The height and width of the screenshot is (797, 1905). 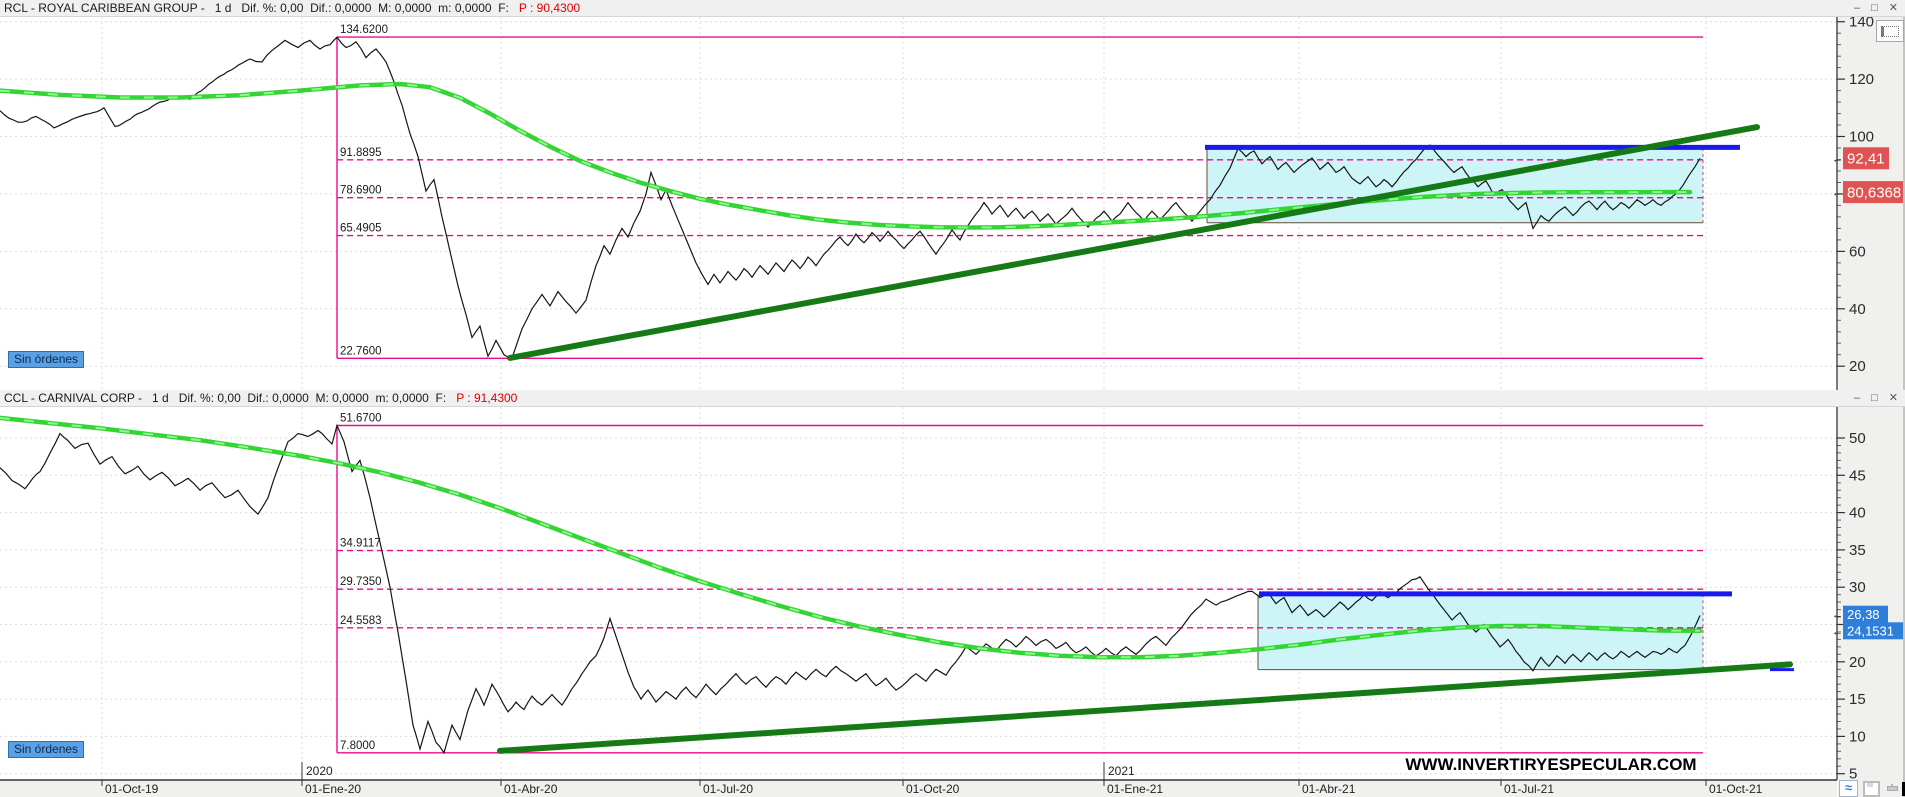 I want to click on axis-tick-label: 140, so click(x=1861, y=22).